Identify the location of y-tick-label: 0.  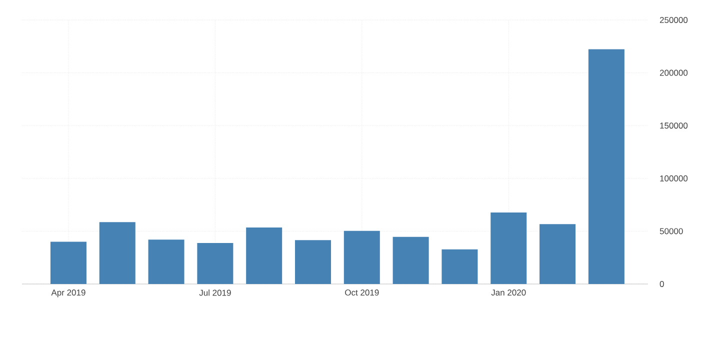
(662, 284).